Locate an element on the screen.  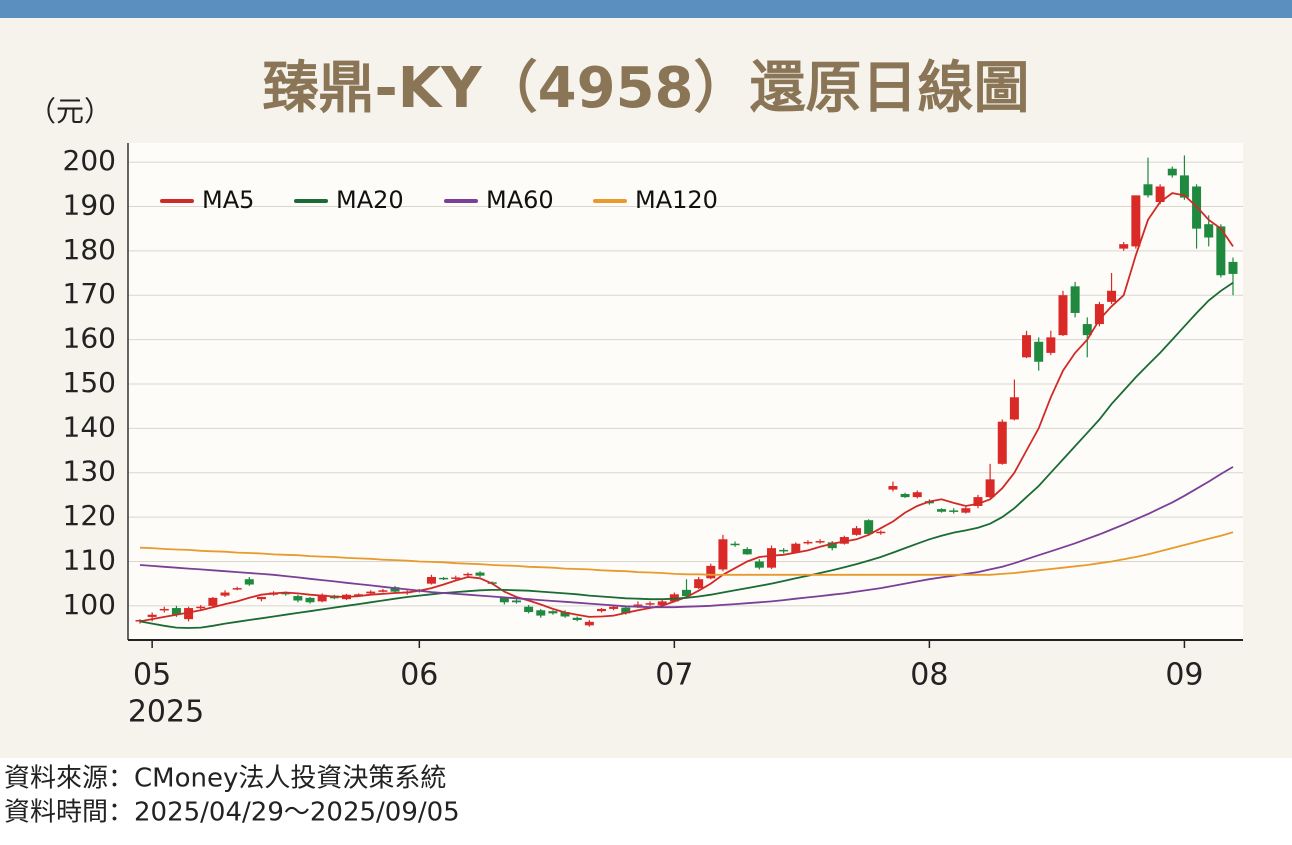
source-note: 資料來源：CMoney法人投資決策系統 is located at coordinates (225, 779).